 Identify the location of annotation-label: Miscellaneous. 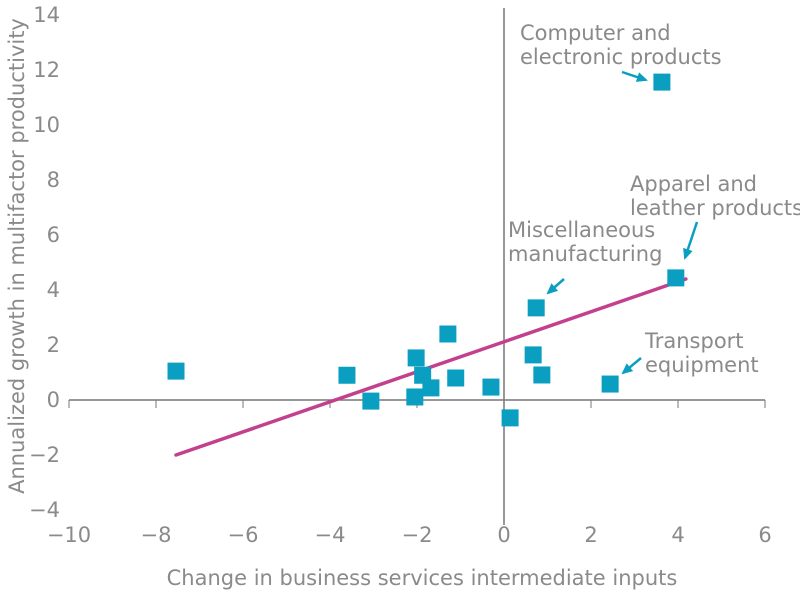
(581, 230).